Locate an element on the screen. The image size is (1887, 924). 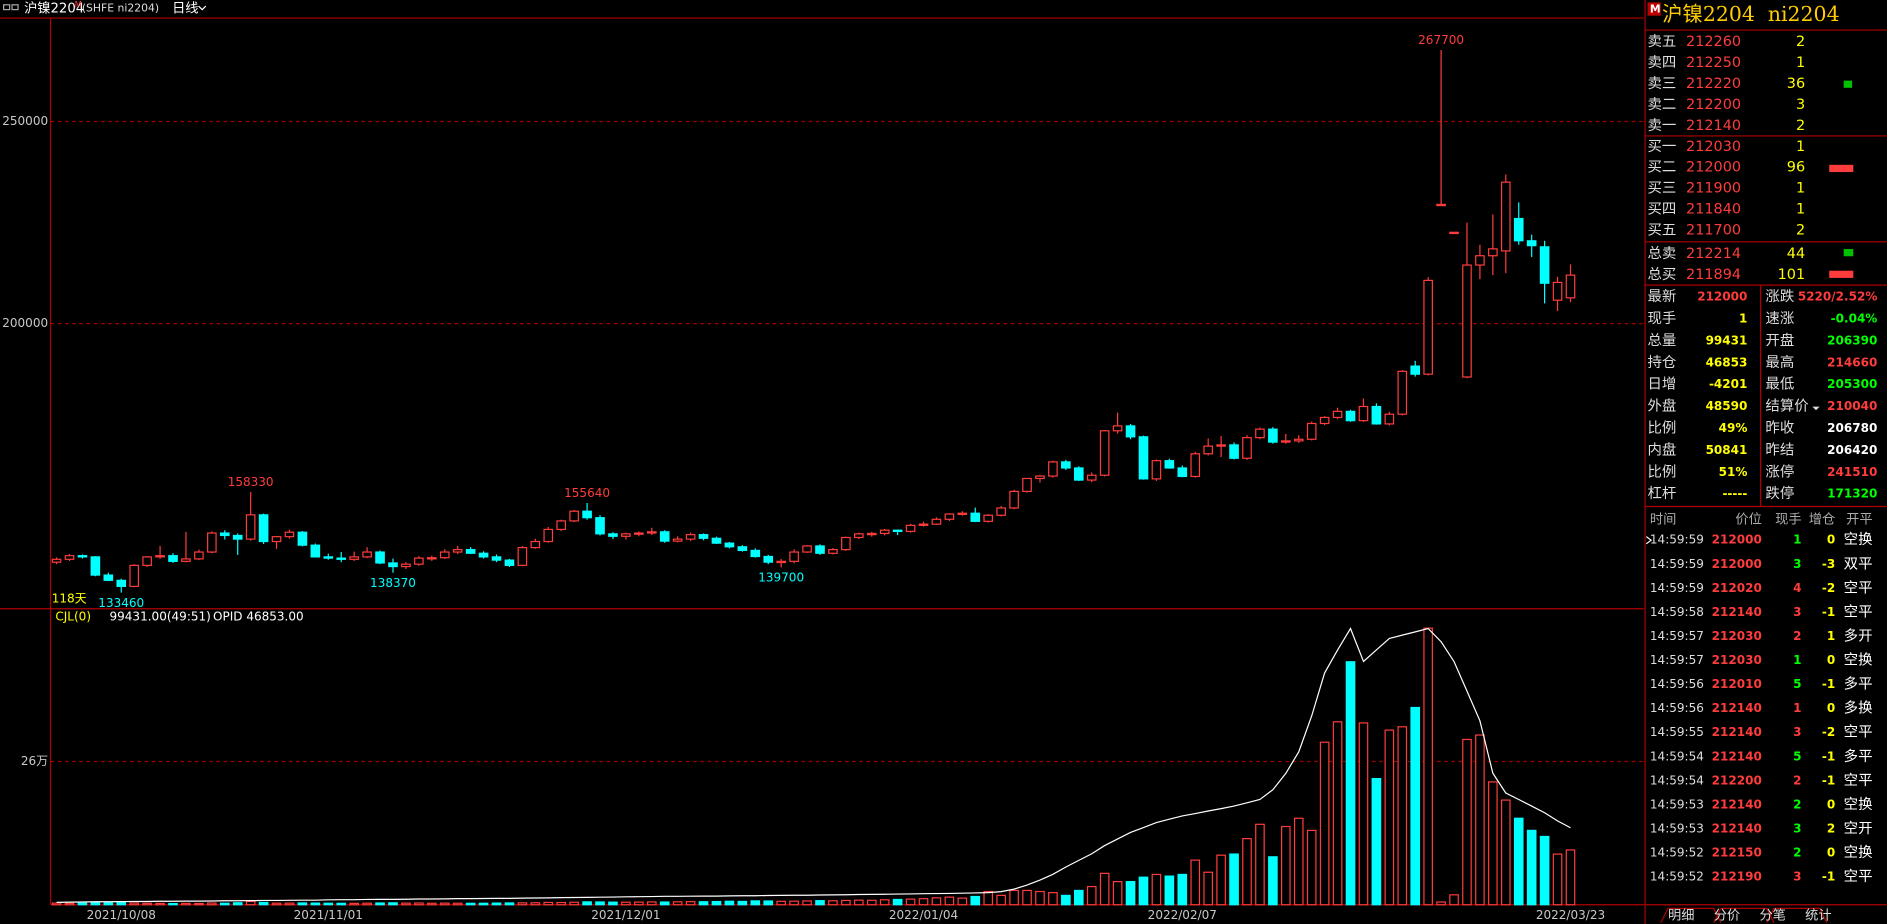
stat-value: 46853 is located at coordinates (1727, 362).